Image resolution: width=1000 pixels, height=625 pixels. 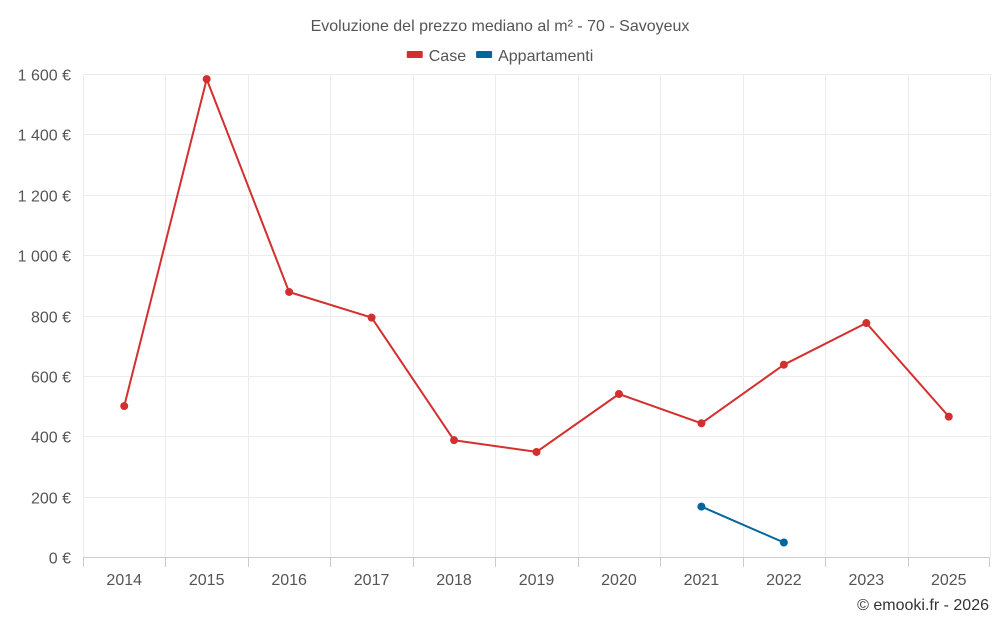 I want to click on series-line-appartamenti, so click(x=742, y=524).